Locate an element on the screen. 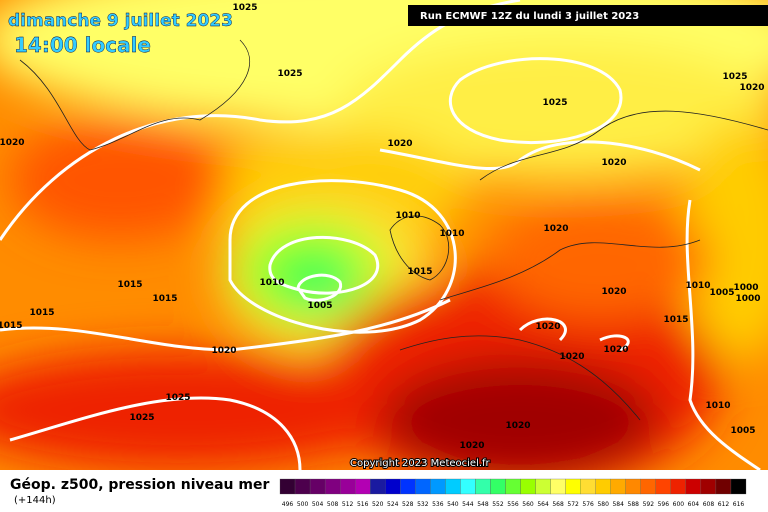  run-banner is located at coordinates (588, 15).